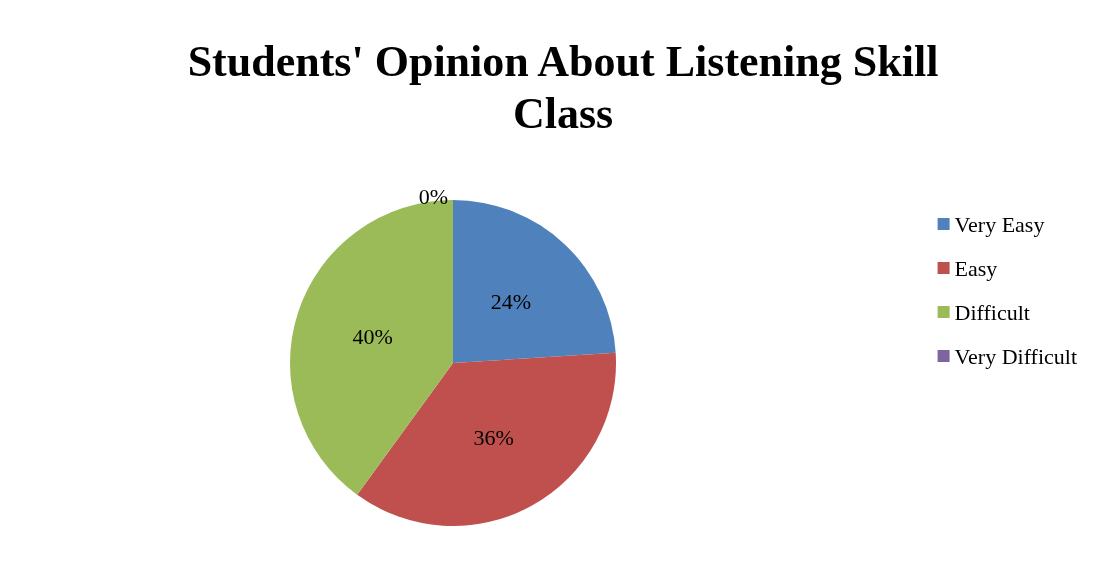  I want to click on legend-label: Easy, so click(976, 268).